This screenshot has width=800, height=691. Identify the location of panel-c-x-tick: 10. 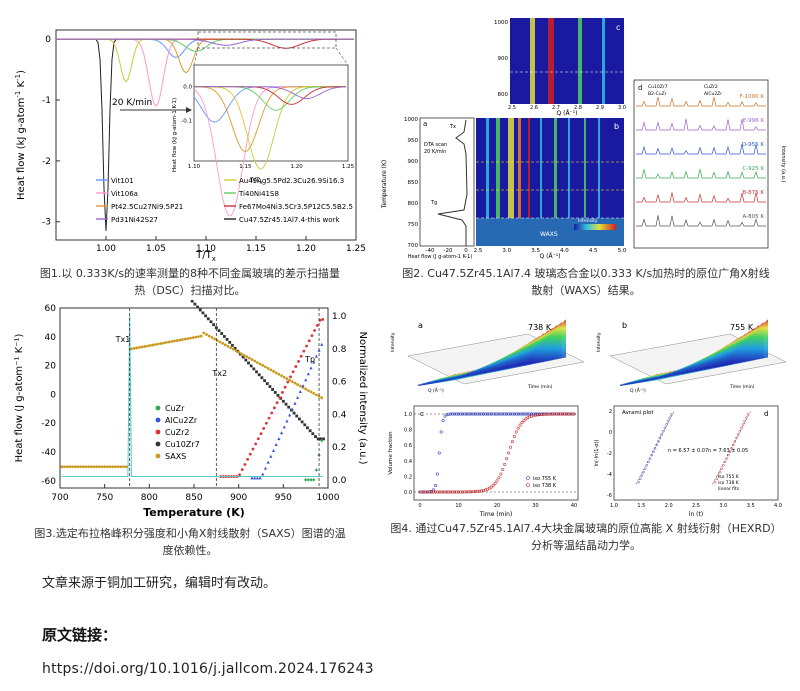
(458, 506).